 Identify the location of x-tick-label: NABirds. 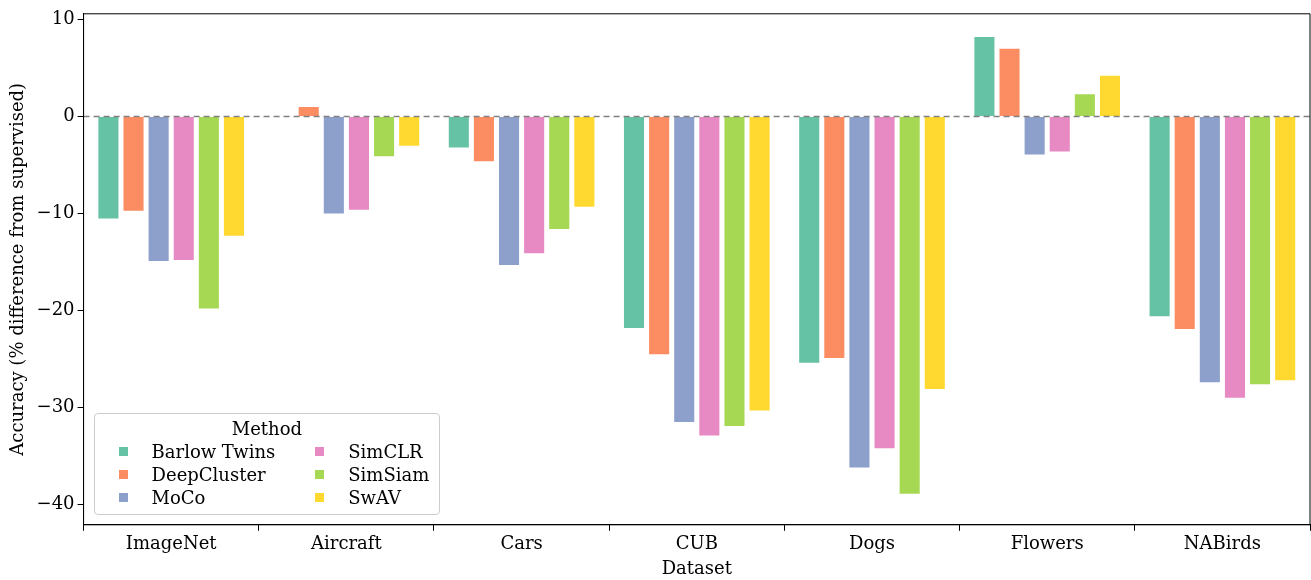
(1222, 543).